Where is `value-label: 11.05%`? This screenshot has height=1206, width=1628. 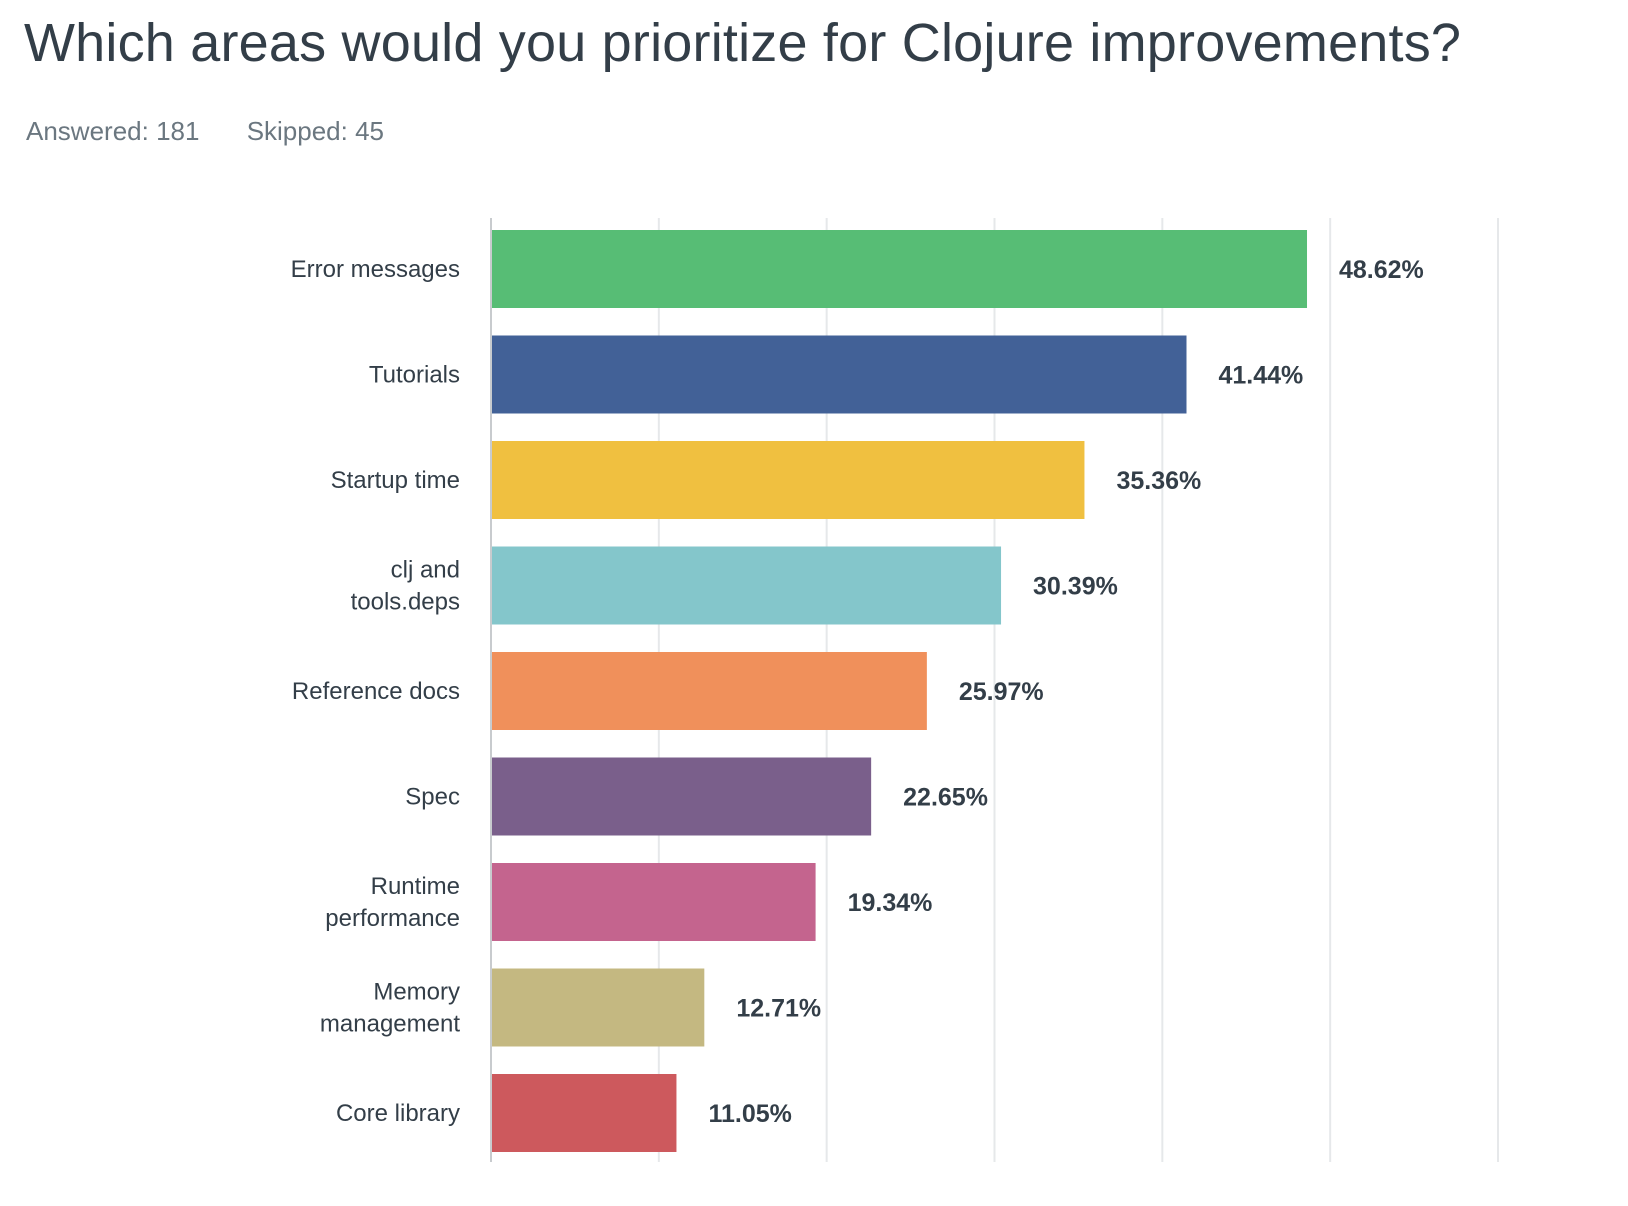 value-label: 11.05% is located at coordinates (749, 1114).